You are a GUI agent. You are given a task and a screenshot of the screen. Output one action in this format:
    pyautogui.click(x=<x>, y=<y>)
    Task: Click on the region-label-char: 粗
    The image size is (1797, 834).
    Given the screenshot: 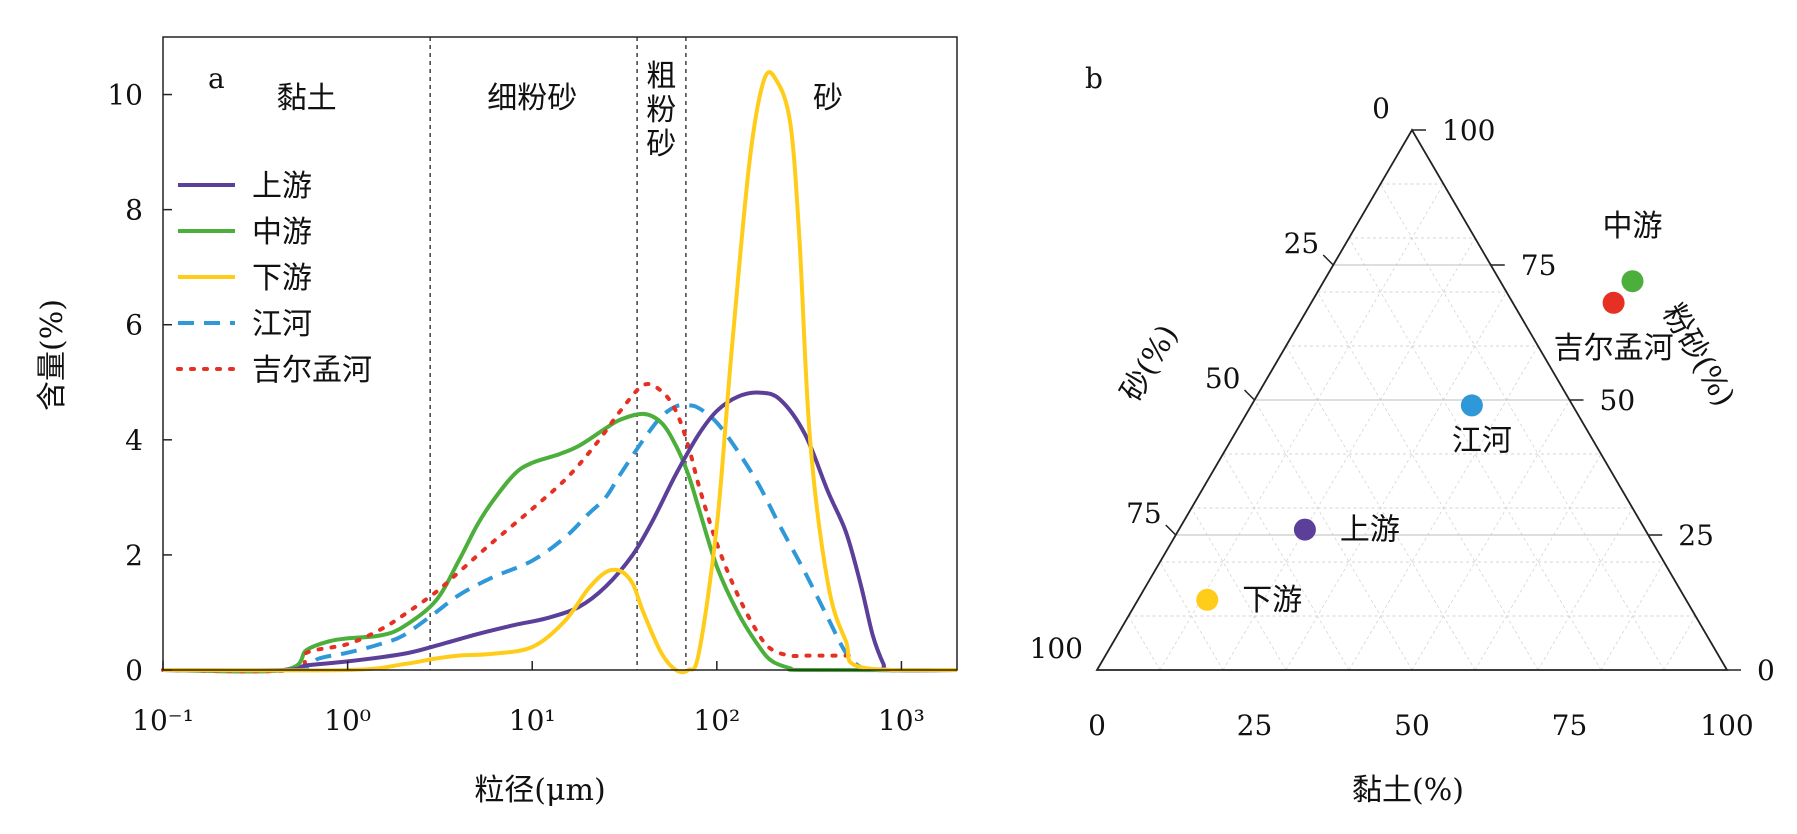 What is the action you would take?
    pyautogui.click(x=661, y=76)
    